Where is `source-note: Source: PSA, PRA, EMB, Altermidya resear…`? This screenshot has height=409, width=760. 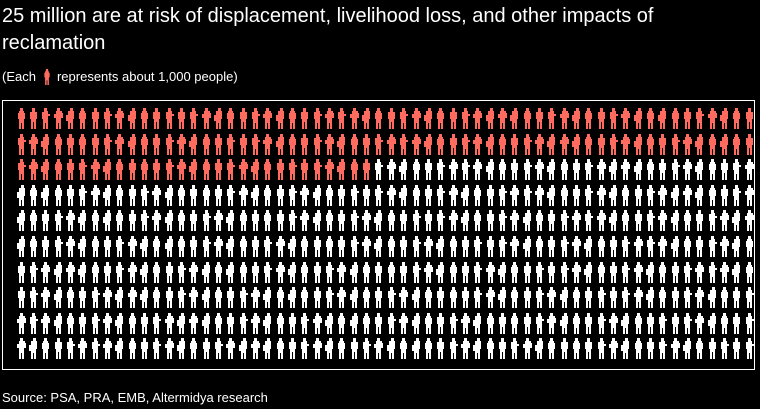 source-note: Source: PSA, PRA, EMB, Altermidya resear… is located at coordinates (135, 397).